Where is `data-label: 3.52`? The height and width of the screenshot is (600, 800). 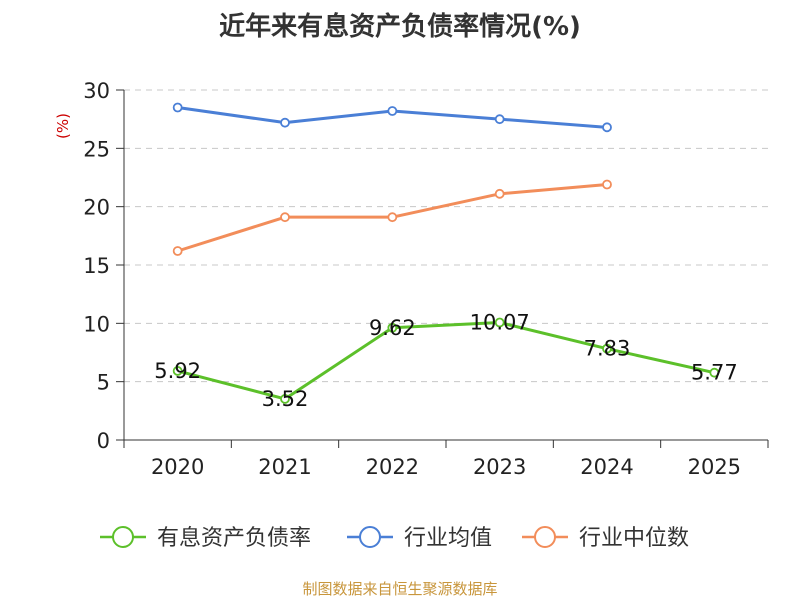 data-label: 3.52 is located at coordinates (285, 399).